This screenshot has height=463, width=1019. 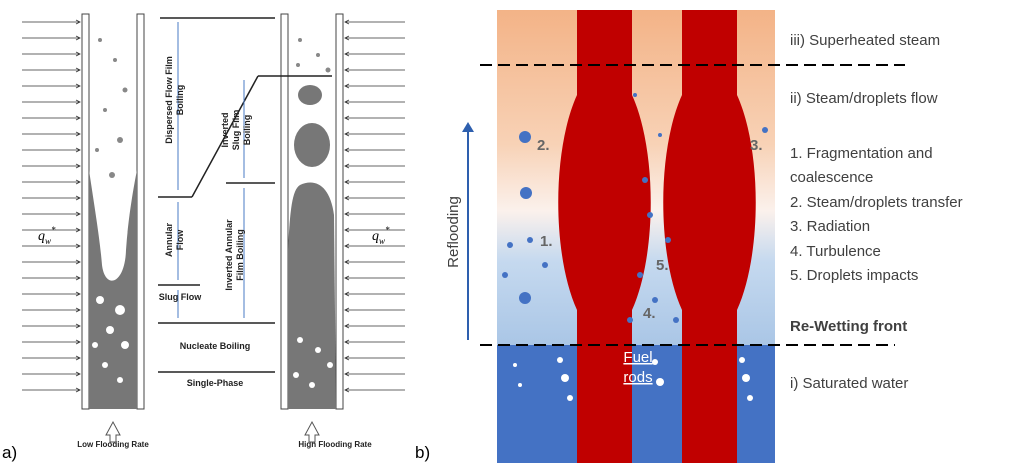 What do you see at coordinates (865, 40) in the screenshot?
I see `zone-label: iii) Superheated steam` at bounding box center [865, 40].